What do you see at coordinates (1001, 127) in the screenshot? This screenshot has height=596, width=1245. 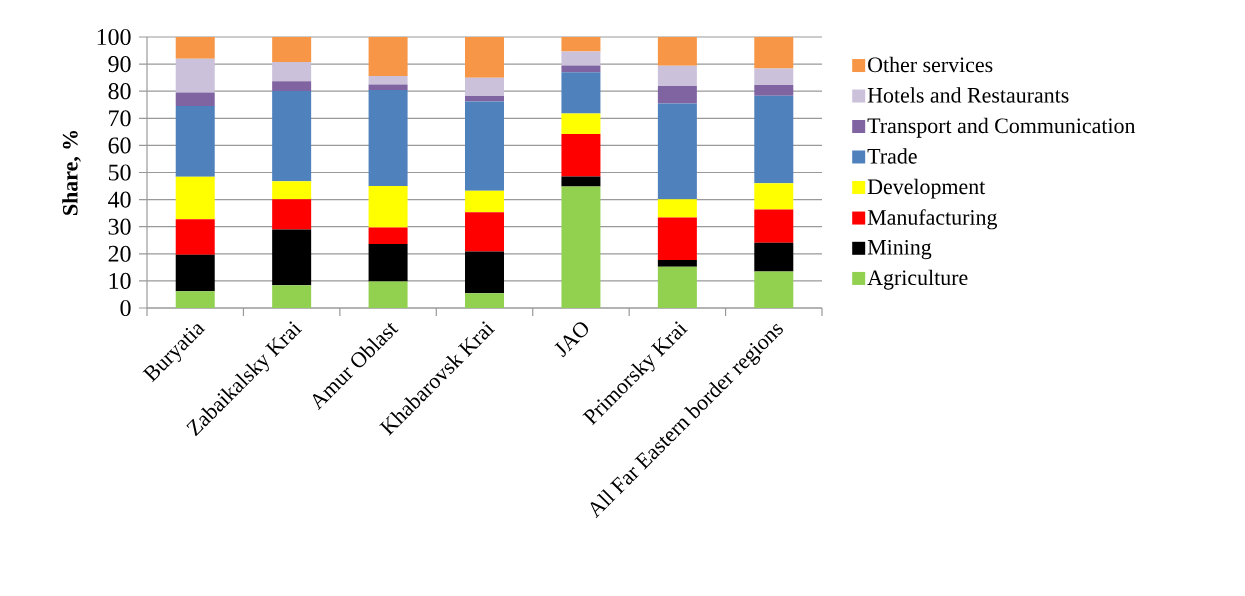 I see `legend-label: Transport and Communication` at bounding box center [1001, 127].